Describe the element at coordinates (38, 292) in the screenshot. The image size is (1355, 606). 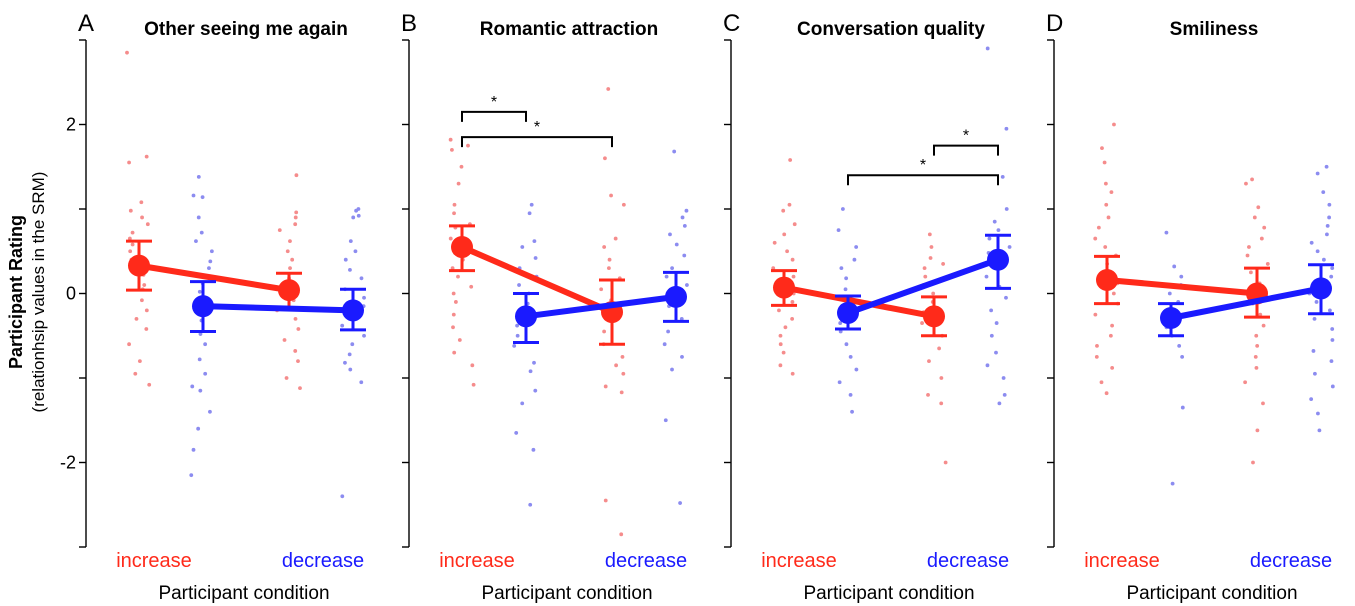
I see `y-axis-title-sub: (relationhsip values in the SRM)` at that location.